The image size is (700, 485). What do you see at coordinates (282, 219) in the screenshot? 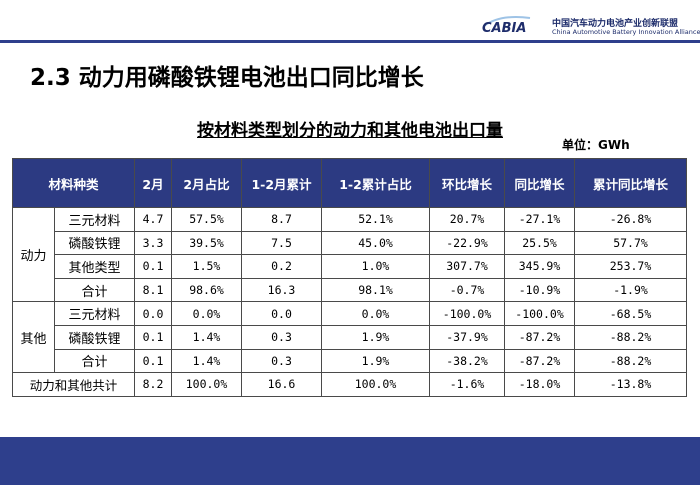
I see `cell-cumulative: 8.7` at bounding box center [282, 219].